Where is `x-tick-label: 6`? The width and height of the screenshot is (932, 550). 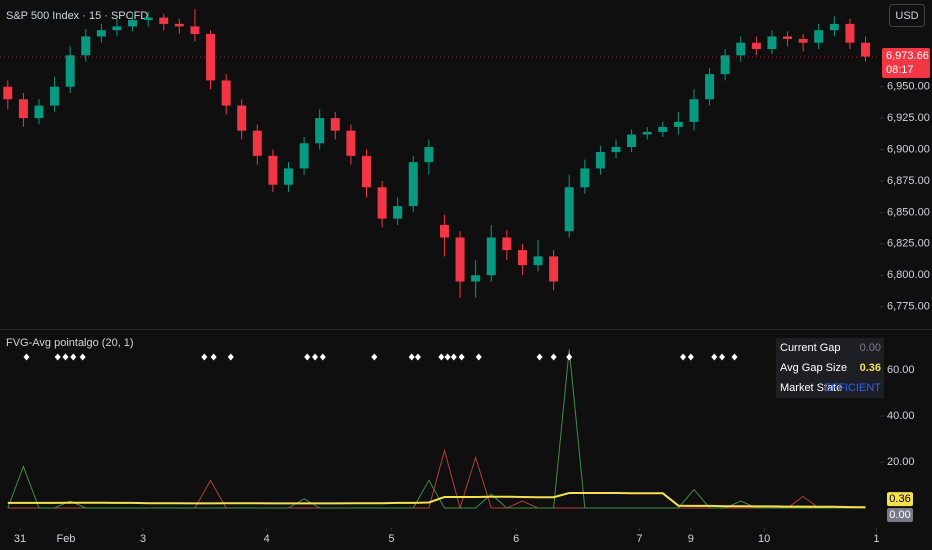
x-tick-label: 6 is located at coordinates (516, 539).